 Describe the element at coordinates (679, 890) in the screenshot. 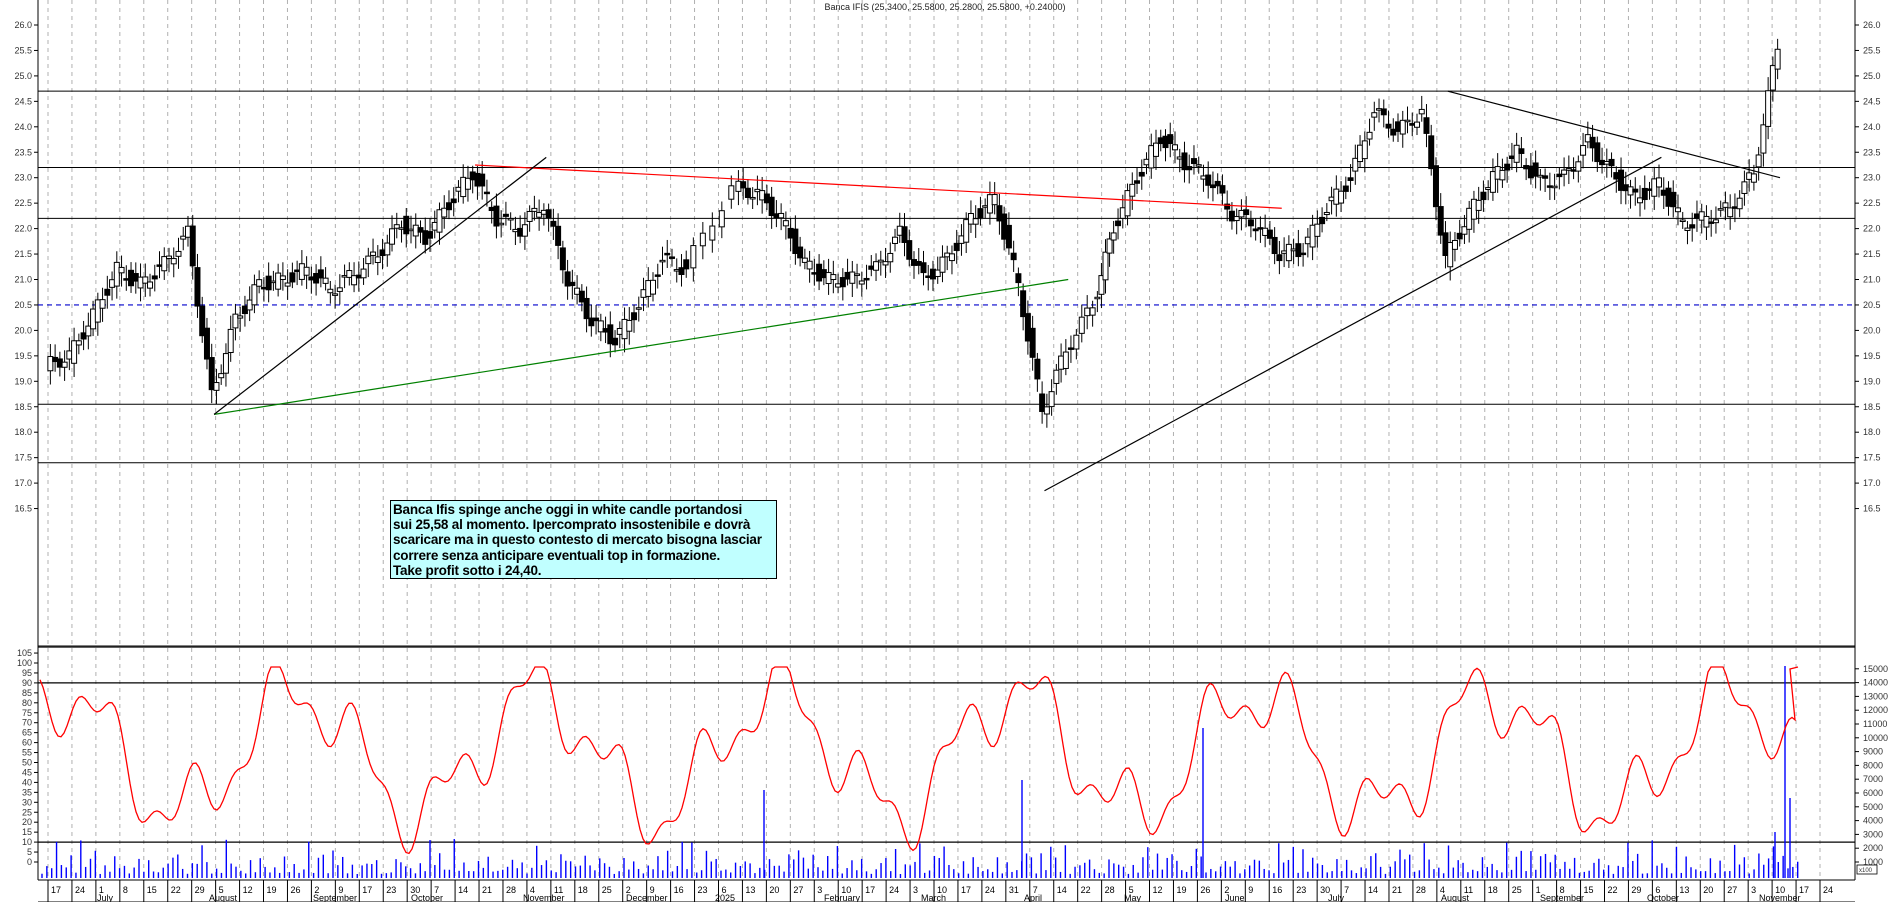

I see `day-tick-label: 16` at that location.